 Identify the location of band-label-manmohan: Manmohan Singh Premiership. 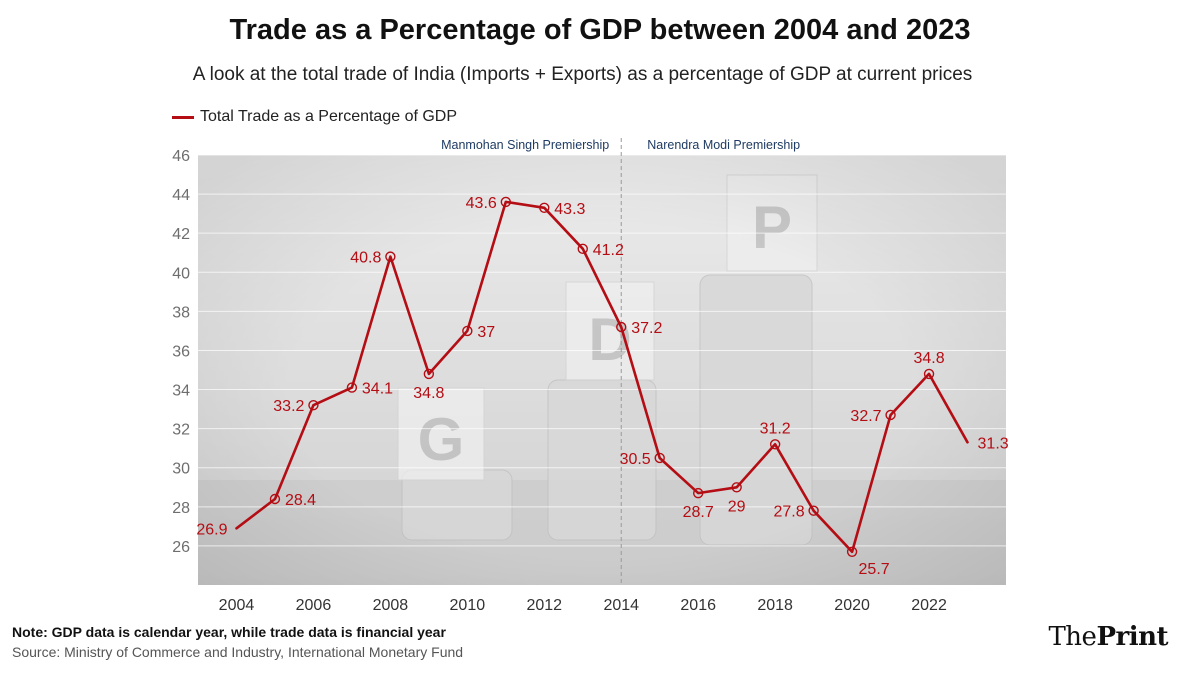
(525, 145).